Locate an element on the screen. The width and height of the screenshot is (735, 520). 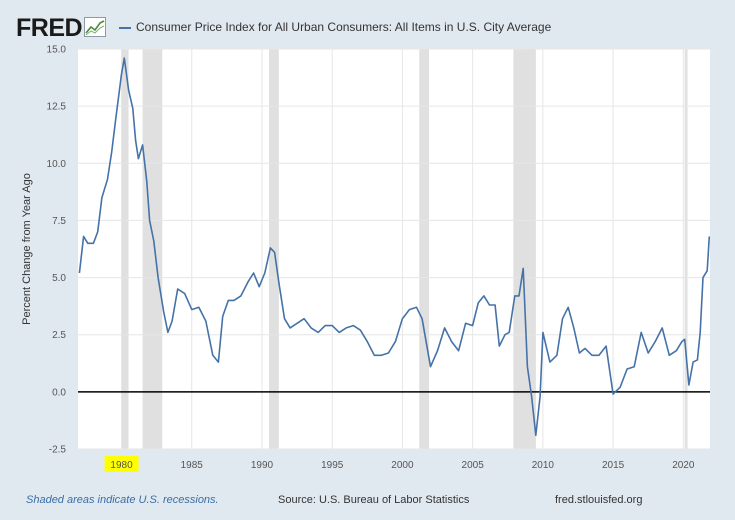
x-tick-label: 2010 is located at coordinates (543, 465).